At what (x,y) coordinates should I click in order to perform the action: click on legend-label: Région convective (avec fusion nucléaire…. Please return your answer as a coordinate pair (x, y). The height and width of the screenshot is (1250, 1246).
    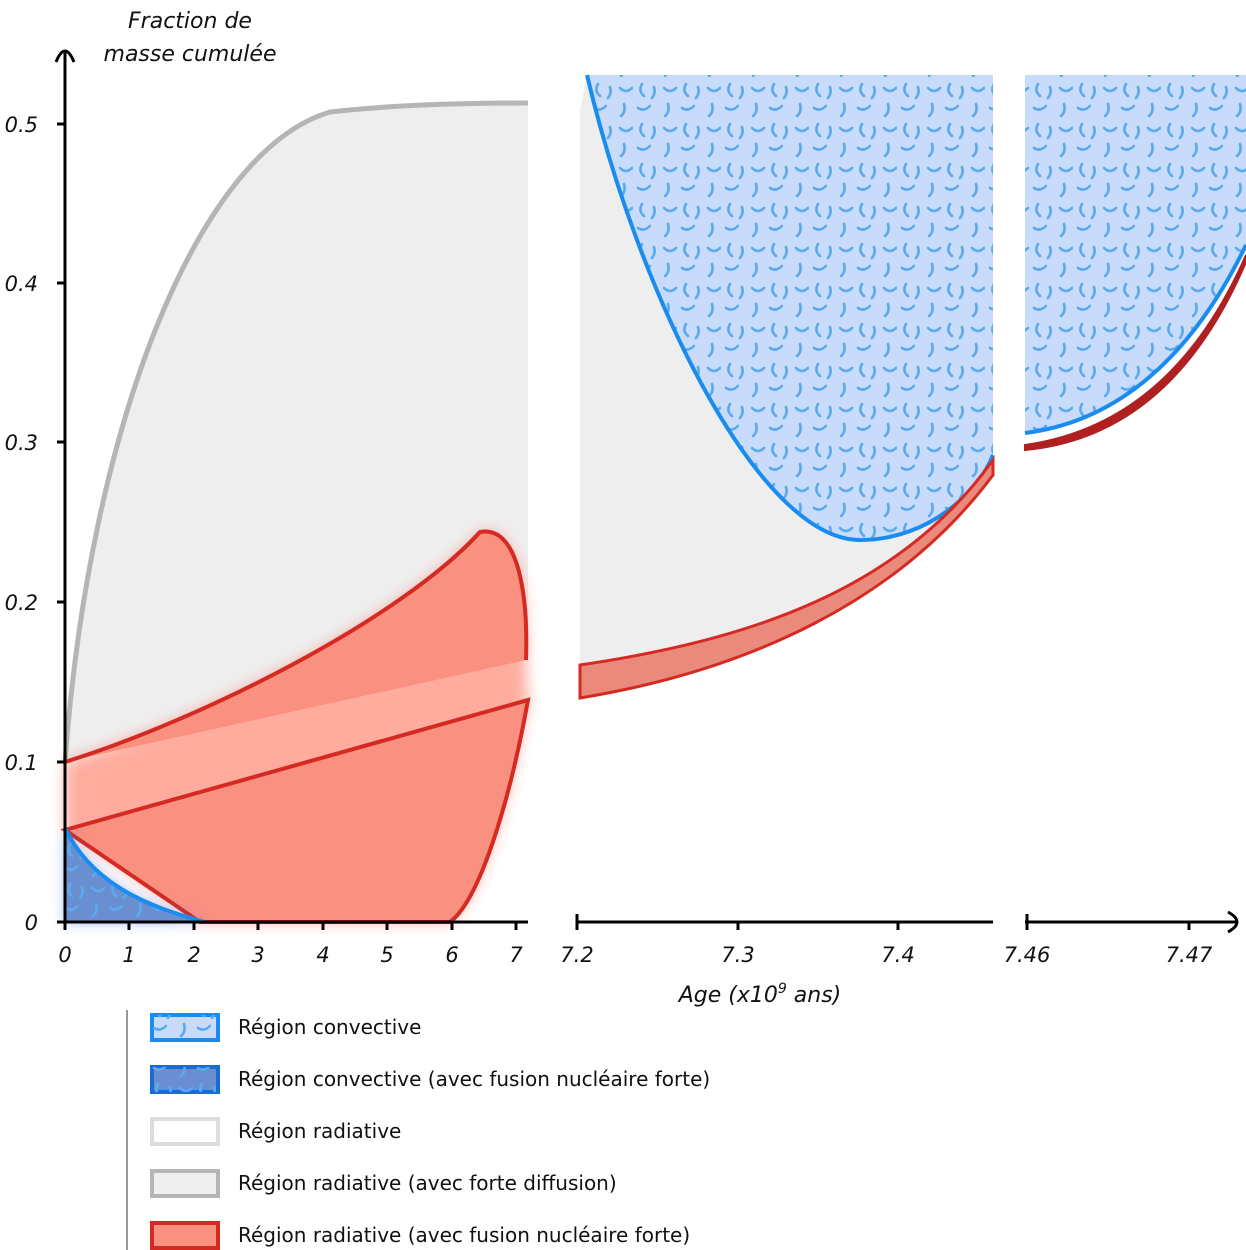
    Looking at the image, I should click on (474, 1079).